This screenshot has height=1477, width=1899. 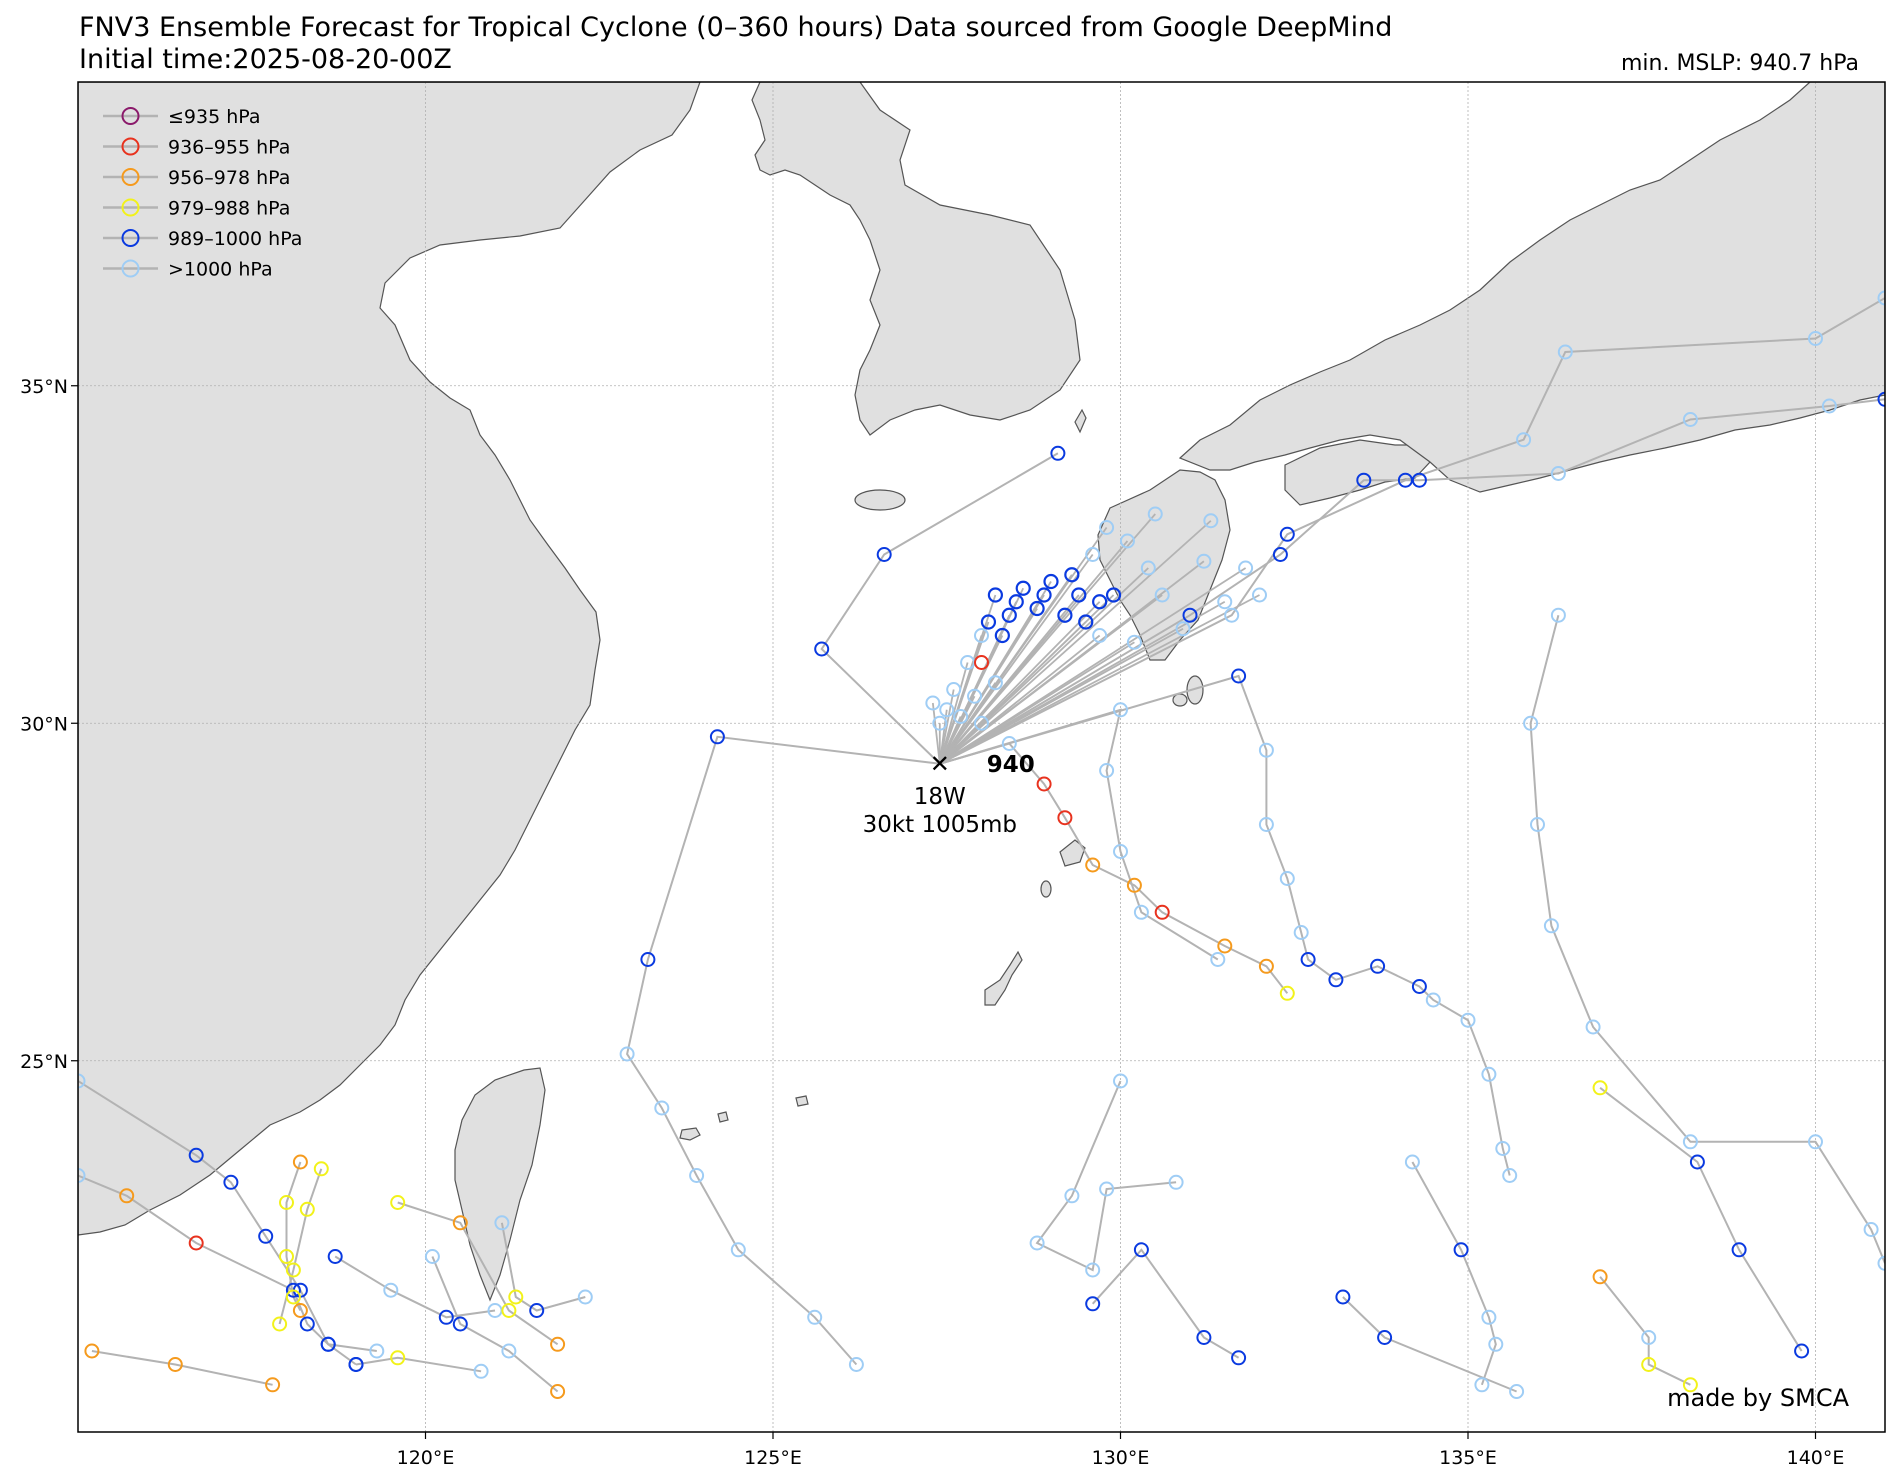 I want to click on lon-tick-label: 125°E, so click(x=773, y=1458).